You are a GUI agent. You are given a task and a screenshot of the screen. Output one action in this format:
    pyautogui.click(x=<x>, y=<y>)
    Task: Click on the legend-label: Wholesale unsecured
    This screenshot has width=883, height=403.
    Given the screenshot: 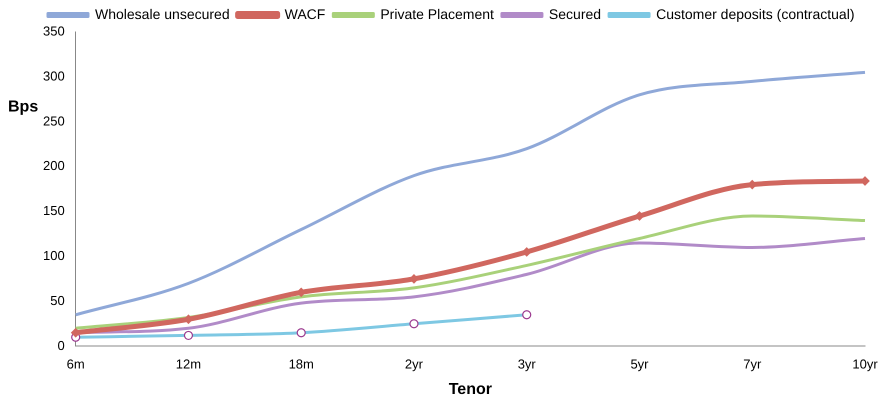 What is the action you would take?
    pyautogui.click(x=162, y=14)
    